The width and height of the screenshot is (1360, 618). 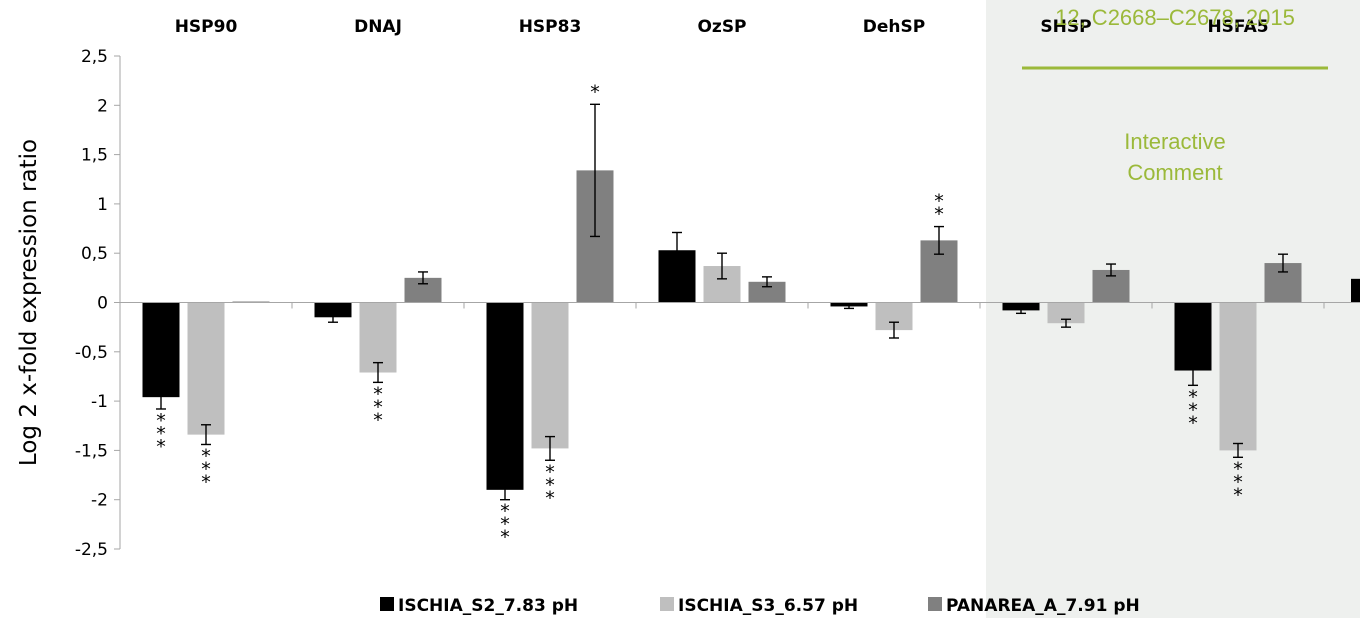 I want to click on header-reference-text: 12, C2668–C2678, 2015, so click(x=1175, y=17).